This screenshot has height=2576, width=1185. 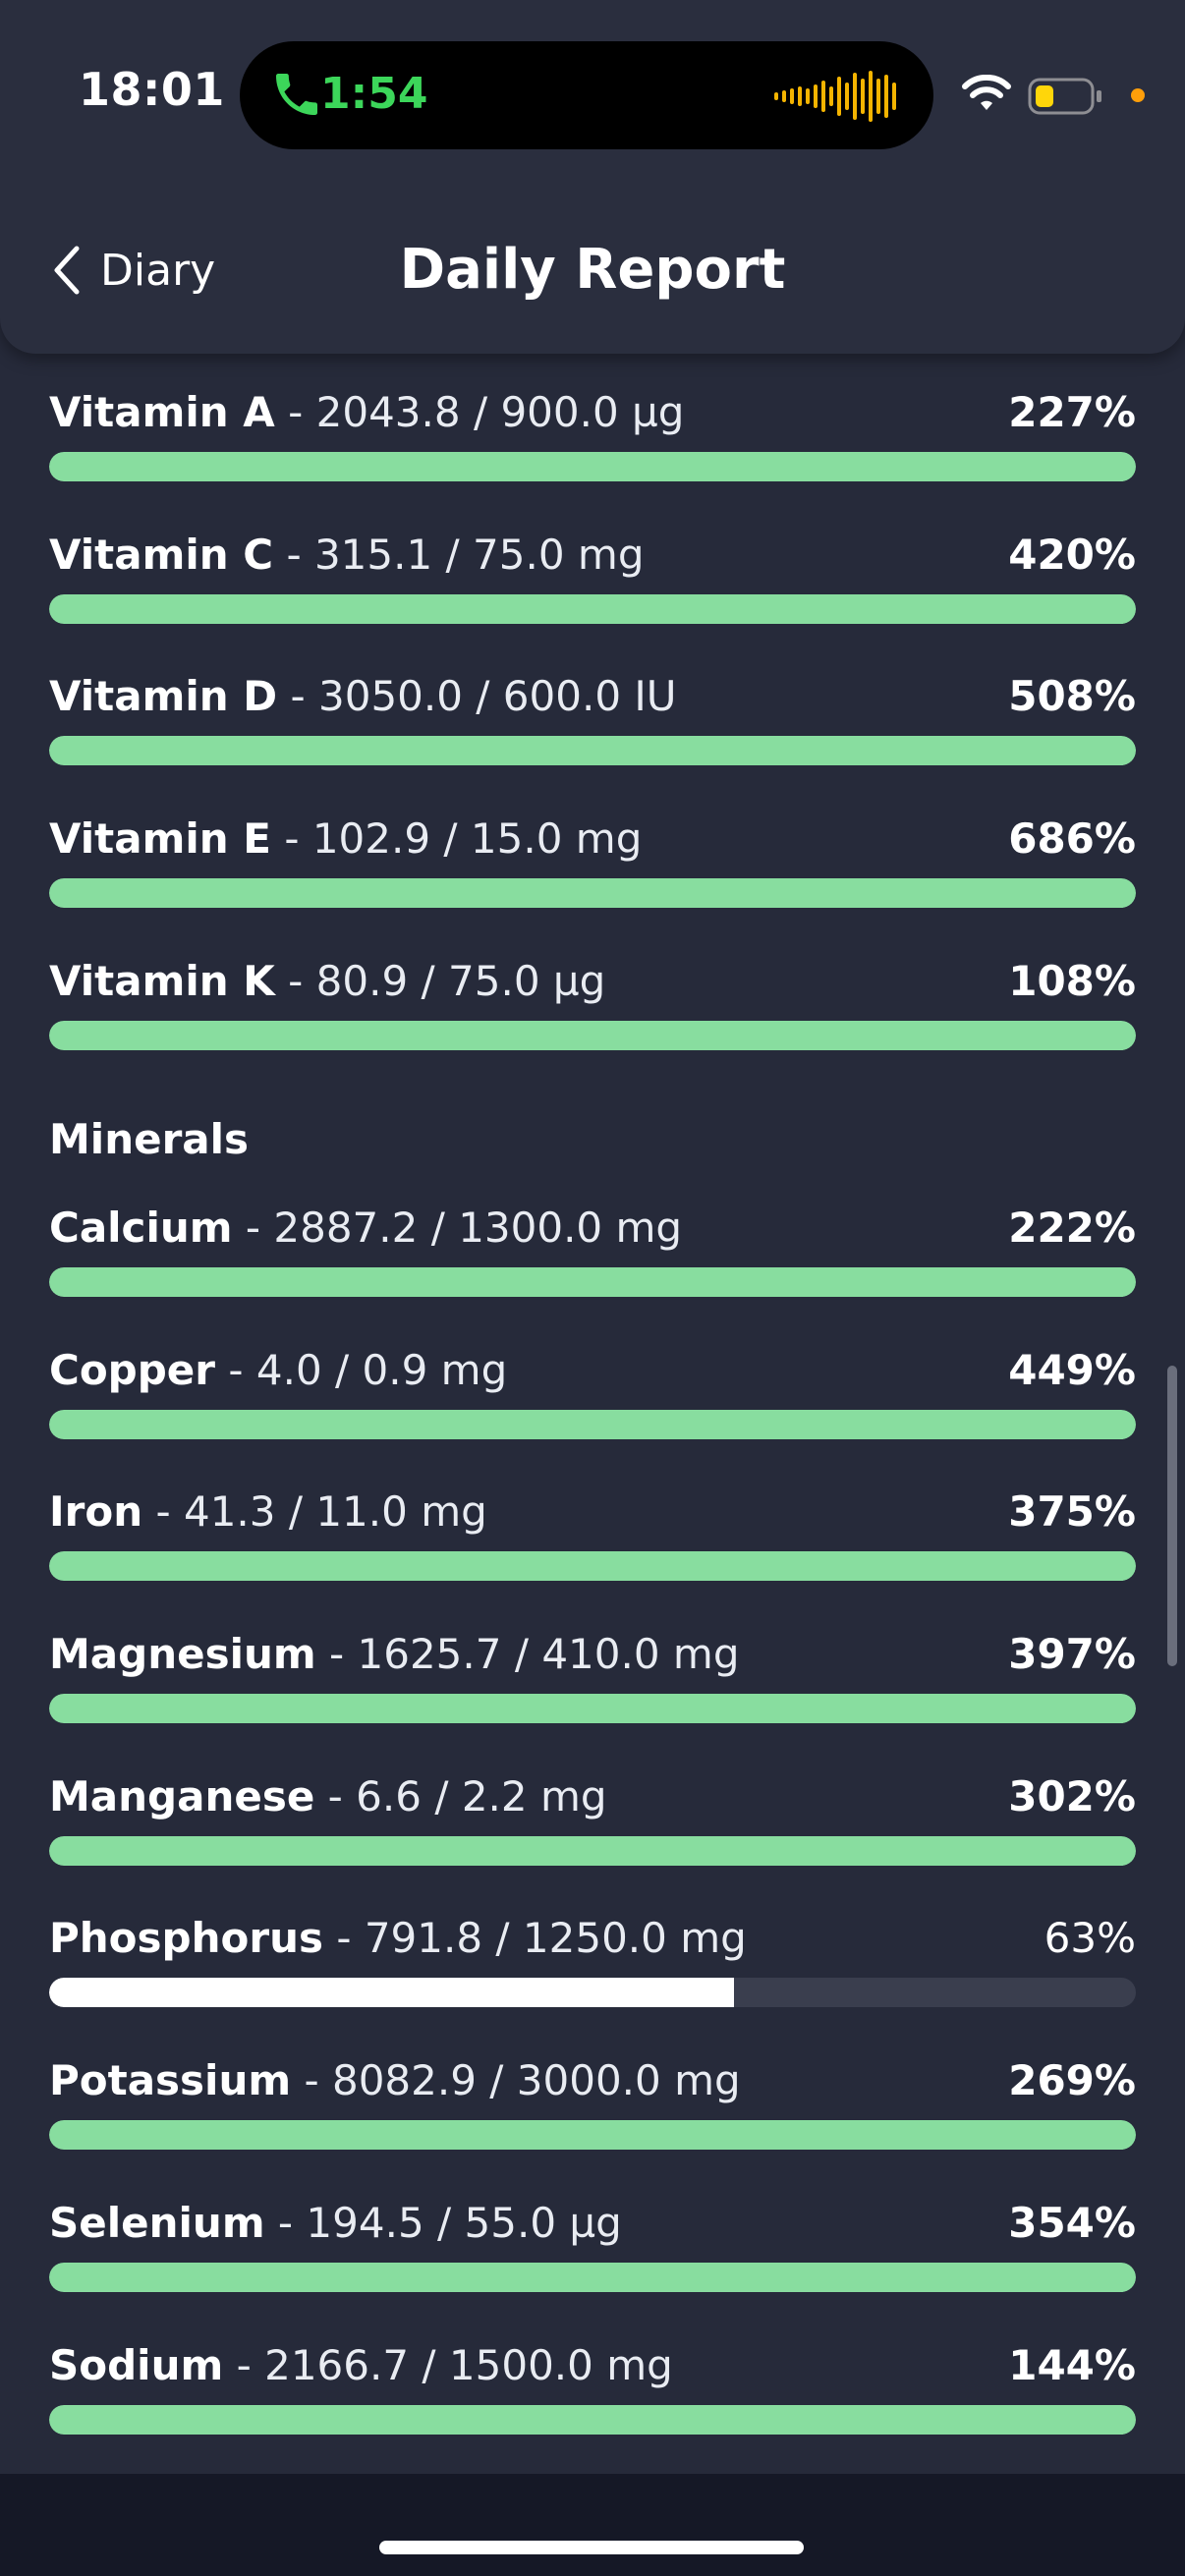 What do you see at coordinates (440, 981) in the screenshot?
I see `nutrient-amount: - 80.9 / 75.0 µg` at bounding box center [440, 981].